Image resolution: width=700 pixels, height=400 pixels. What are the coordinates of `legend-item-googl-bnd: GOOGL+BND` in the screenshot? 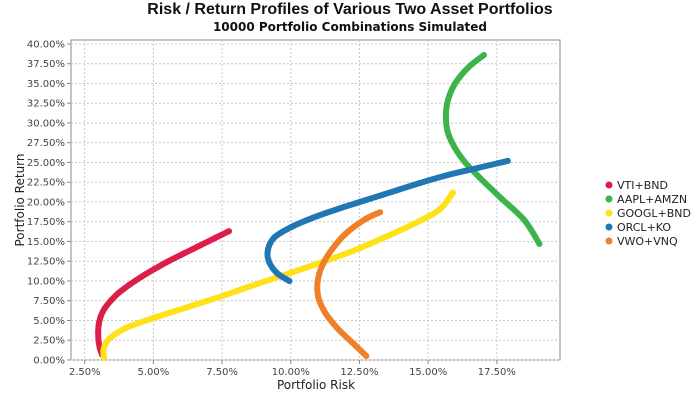 It's located at (648, 213).